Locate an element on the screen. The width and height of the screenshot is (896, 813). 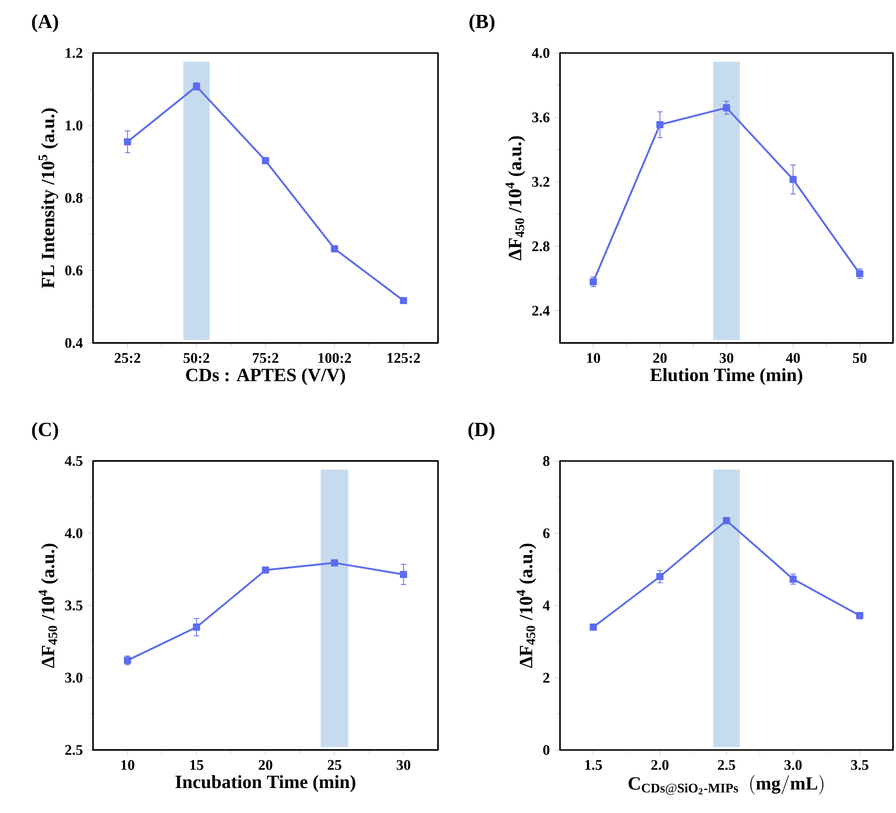
x-axis-title: $\mathbf{C_{CDs@SiO_{2}\text{-}MIPs}\ \ (mg/mL)}$ is located at coordinates (726, 785).